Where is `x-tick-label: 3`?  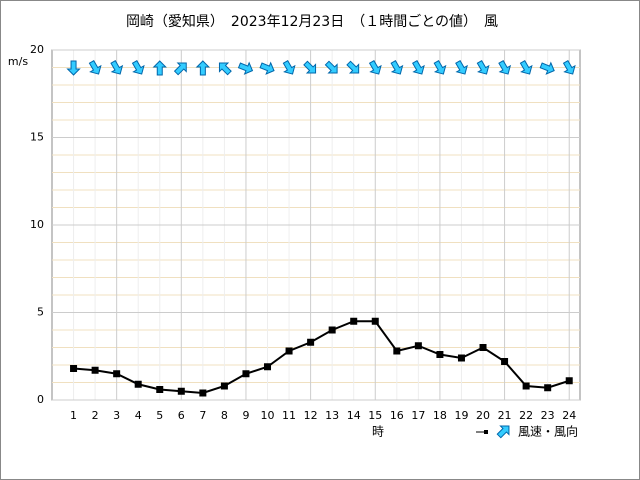
x-tick-label: 3 is located at coordinates (116, 415).